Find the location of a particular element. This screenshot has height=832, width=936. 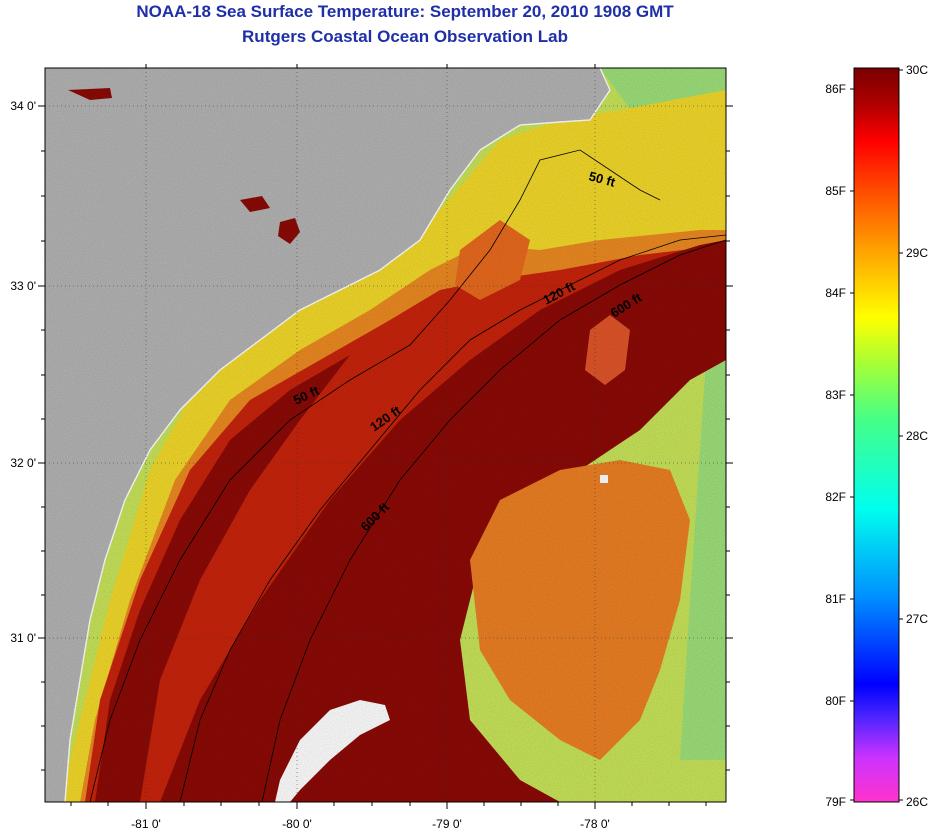

contour-label-50ft-north: 50 ft is located at coordinates (602, 179).